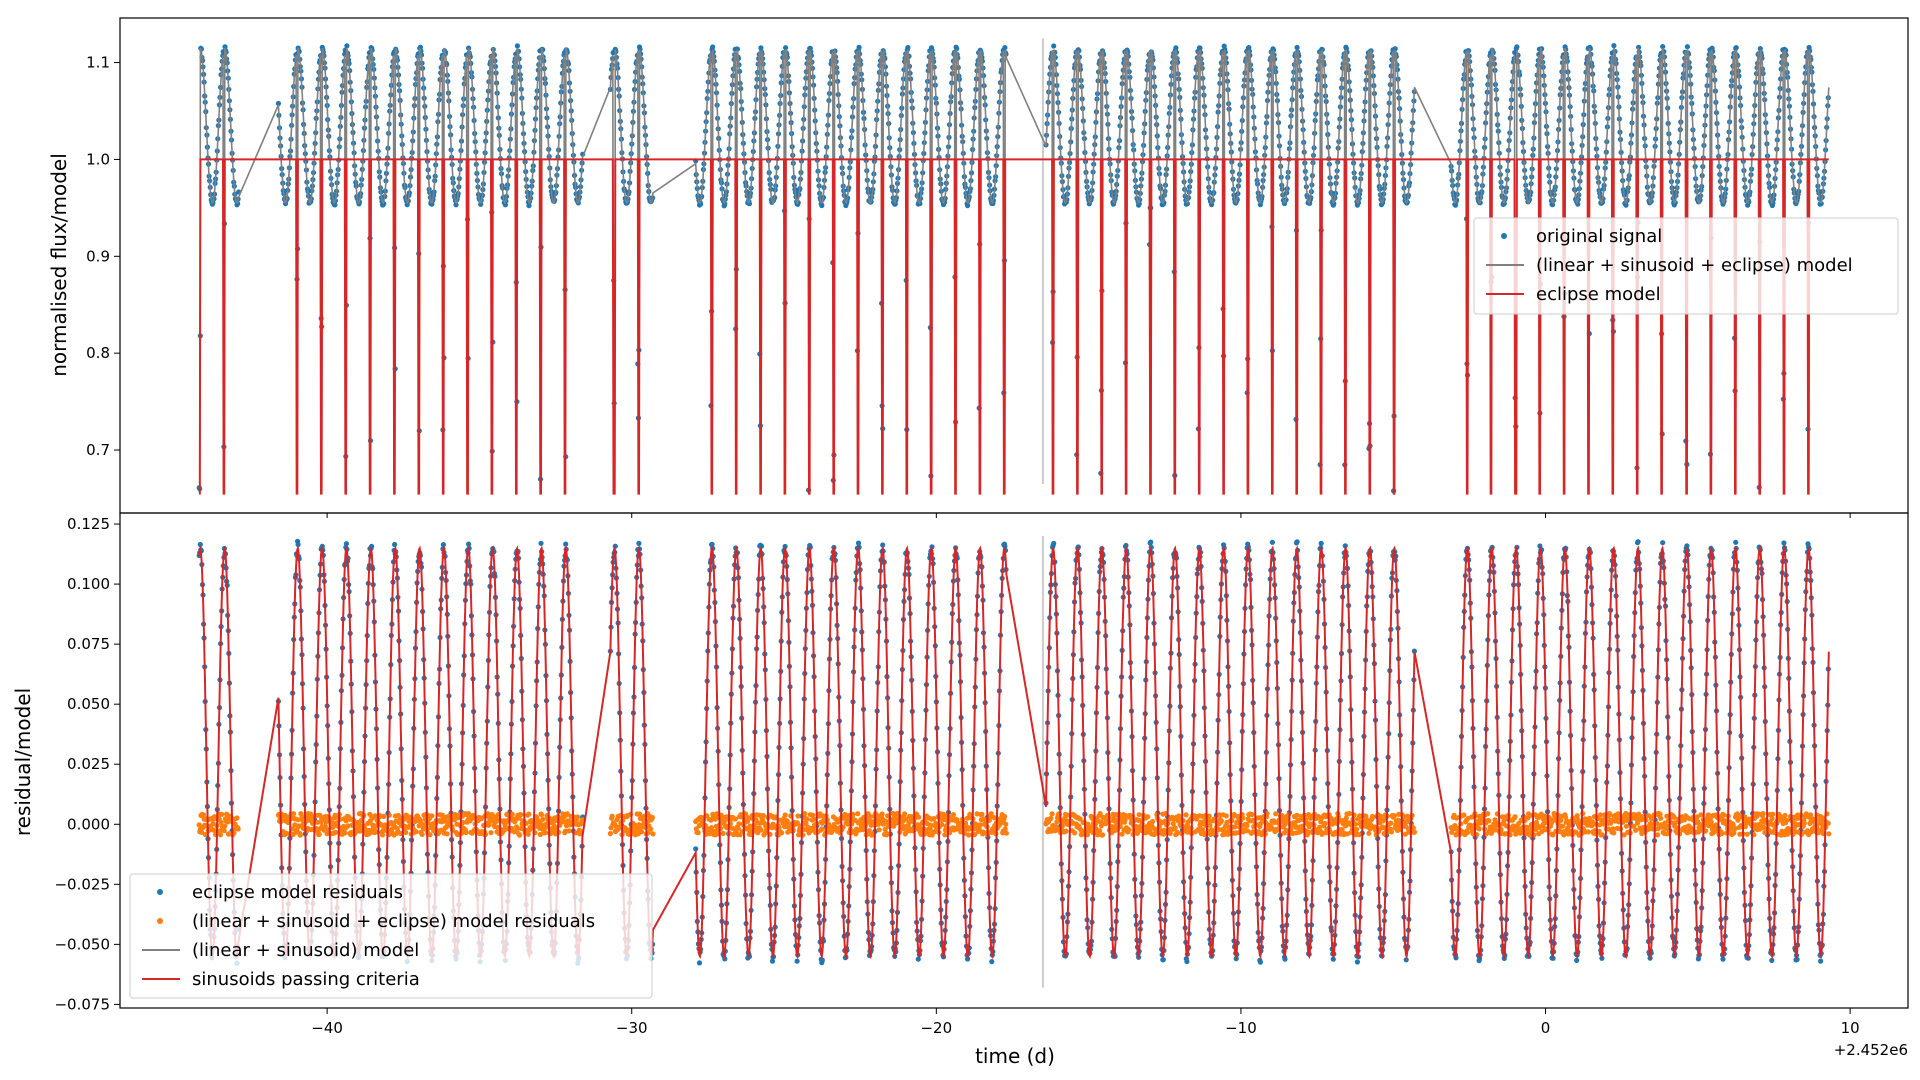  I want to click on top-legend-entry: (linear + sinusoid + eclipse) model, so click(1694, 265).